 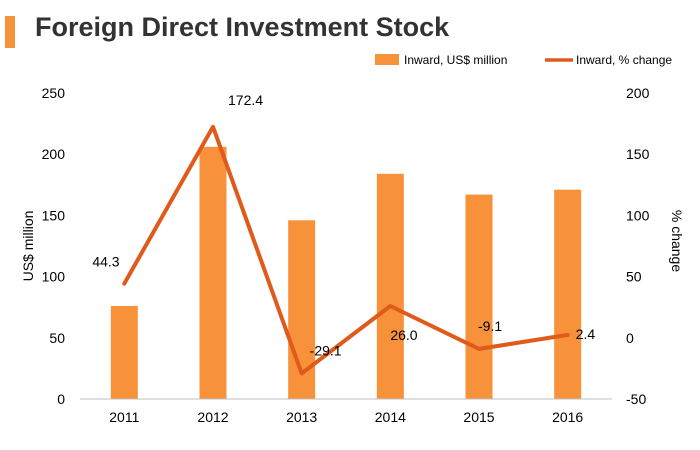 What do you see at coordinates (638, 215) in the screenshot?
I see `y2-tick-label: 100` at bounding box center [638, 215].